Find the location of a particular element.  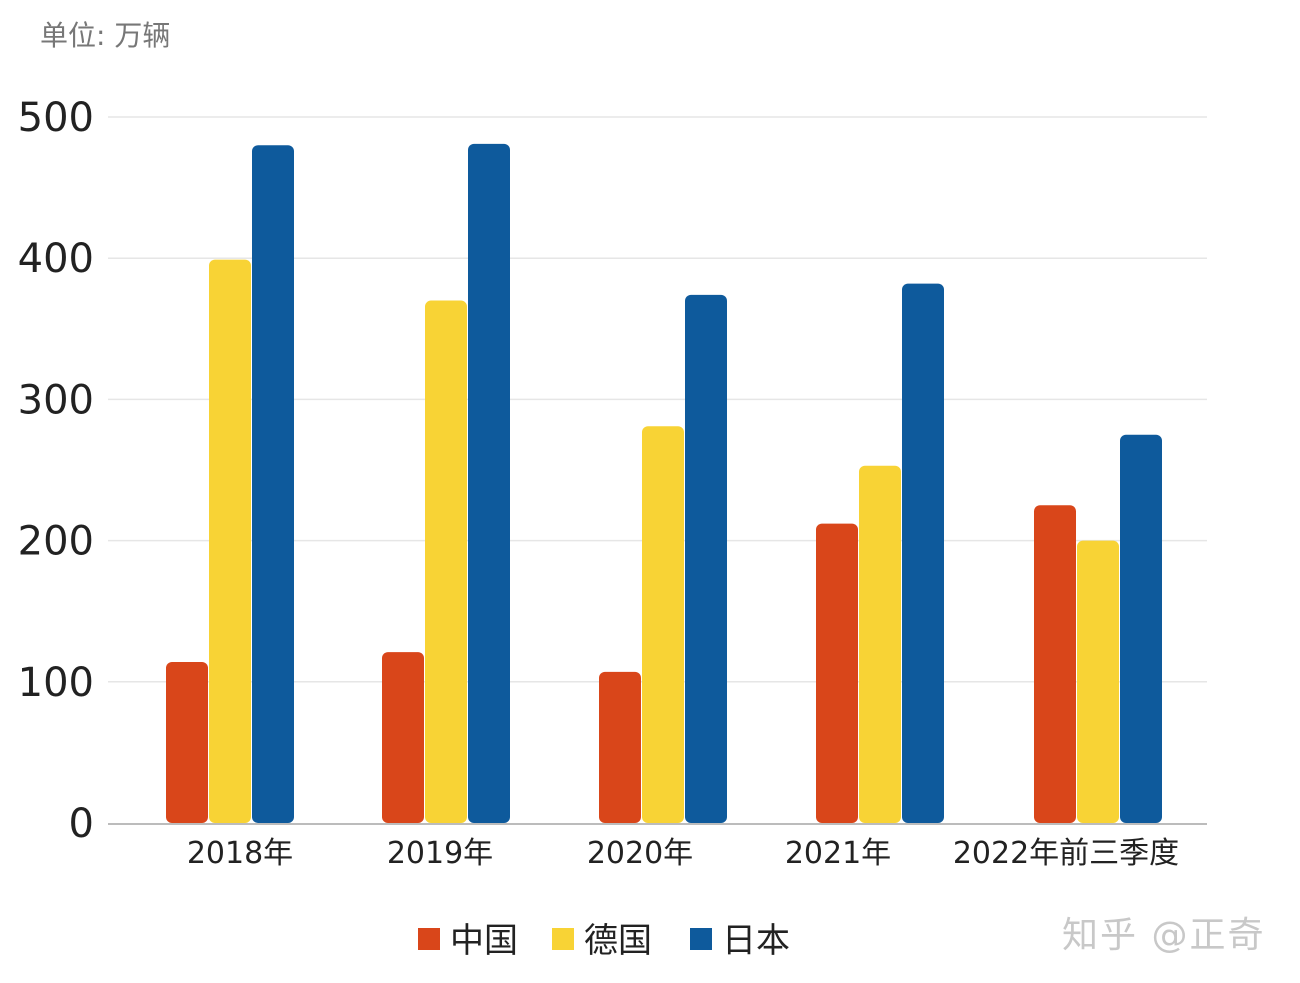

y-tick-label: 500 is located at coordinates (56, 118).